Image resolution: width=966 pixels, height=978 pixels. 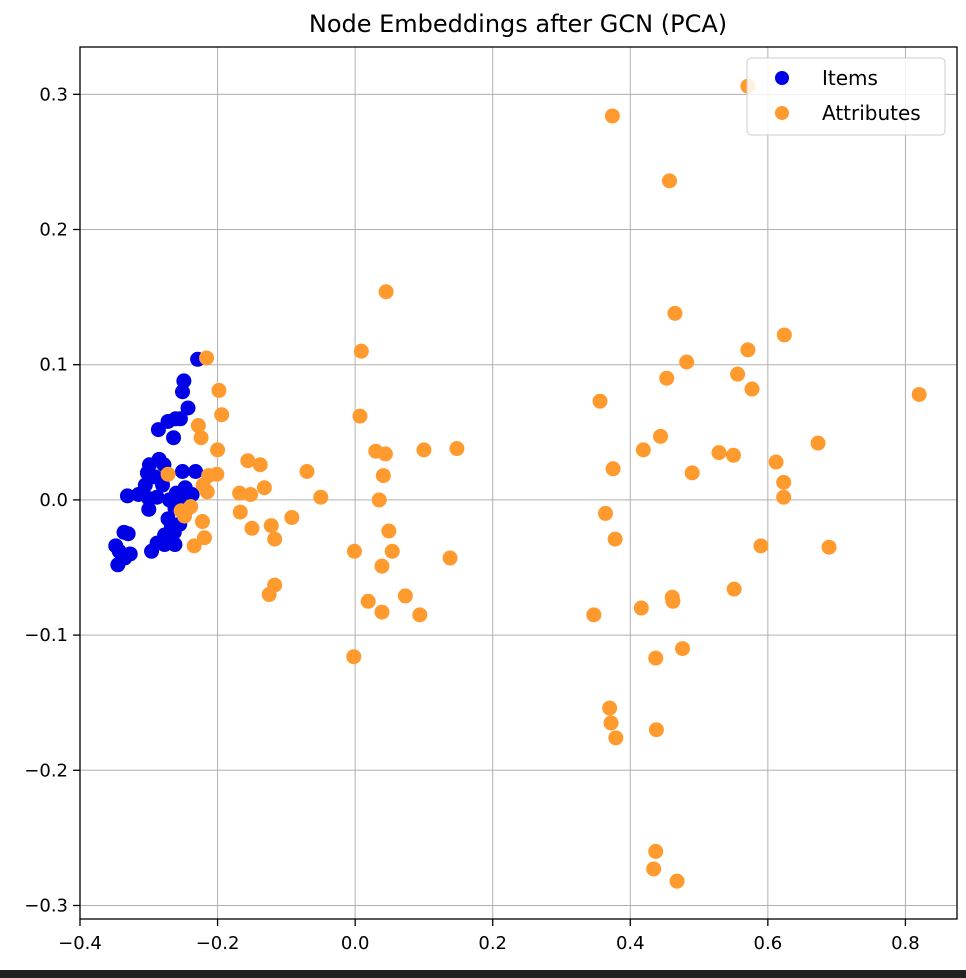 I want to click on x-tick-label: −0.4, so click(x=80, y=943).